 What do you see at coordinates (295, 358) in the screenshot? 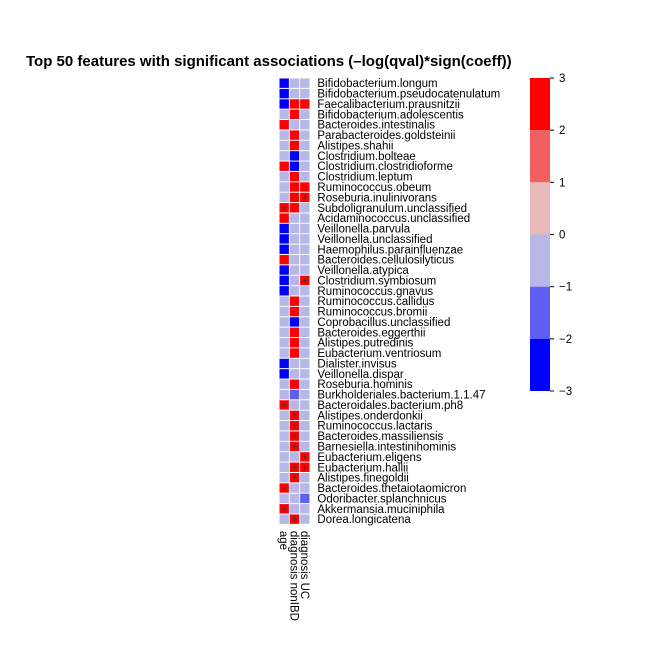
I see `significance-markers: ++++++++++ +++++` at bounding box center [295, 358].